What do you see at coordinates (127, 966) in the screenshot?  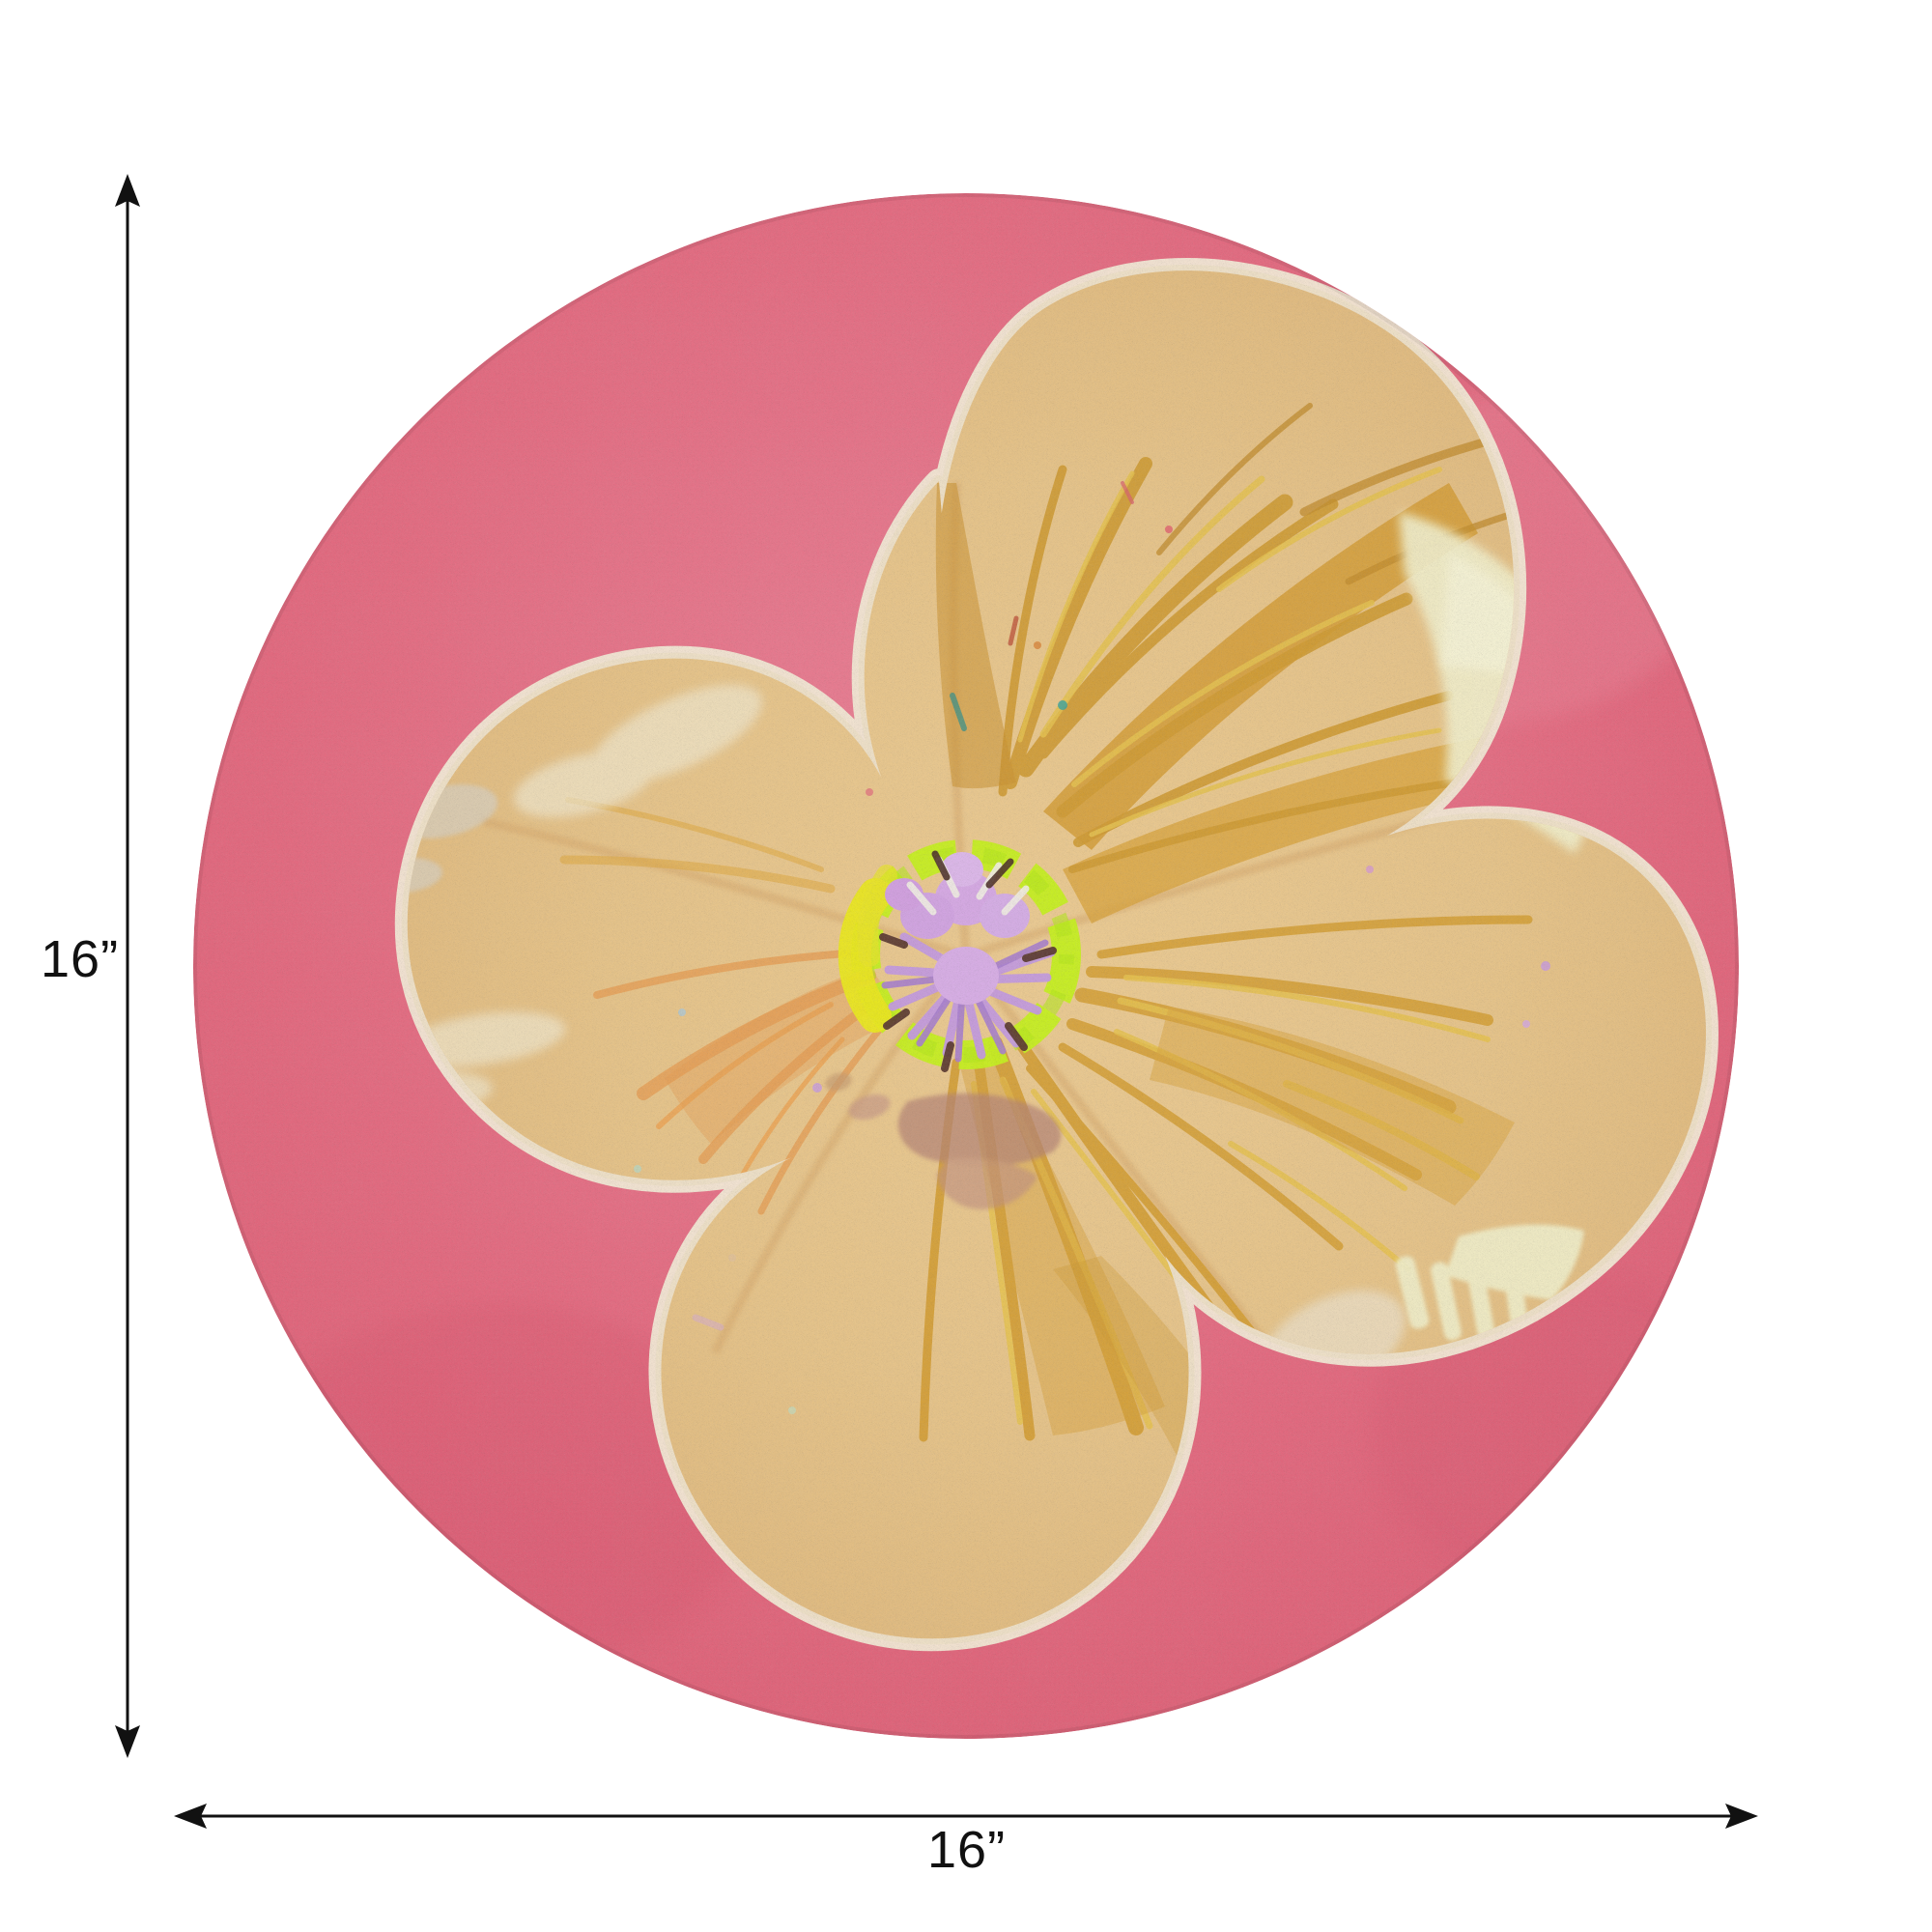 I see `height-dimension-arrow` at bounding box center [127, 966].